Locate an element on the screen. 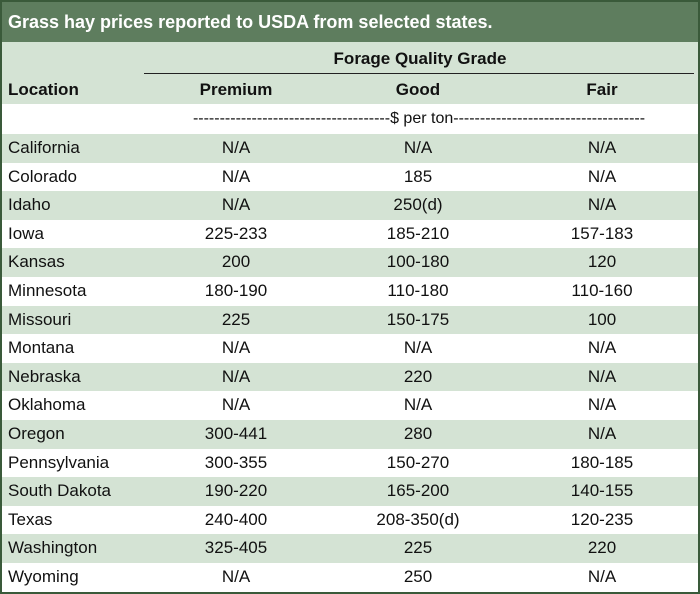 The height and width of the screenshot is (594, 700). group-underline is located at coordinates (419, 73).